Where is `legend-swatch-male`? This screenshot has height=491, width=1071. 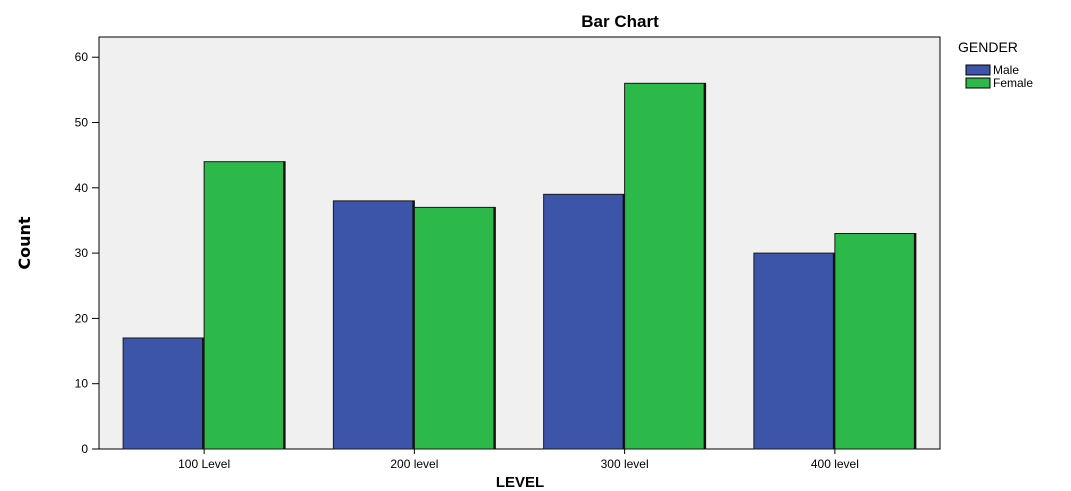
legend-swatch-male is located at coordinates (978, 70).